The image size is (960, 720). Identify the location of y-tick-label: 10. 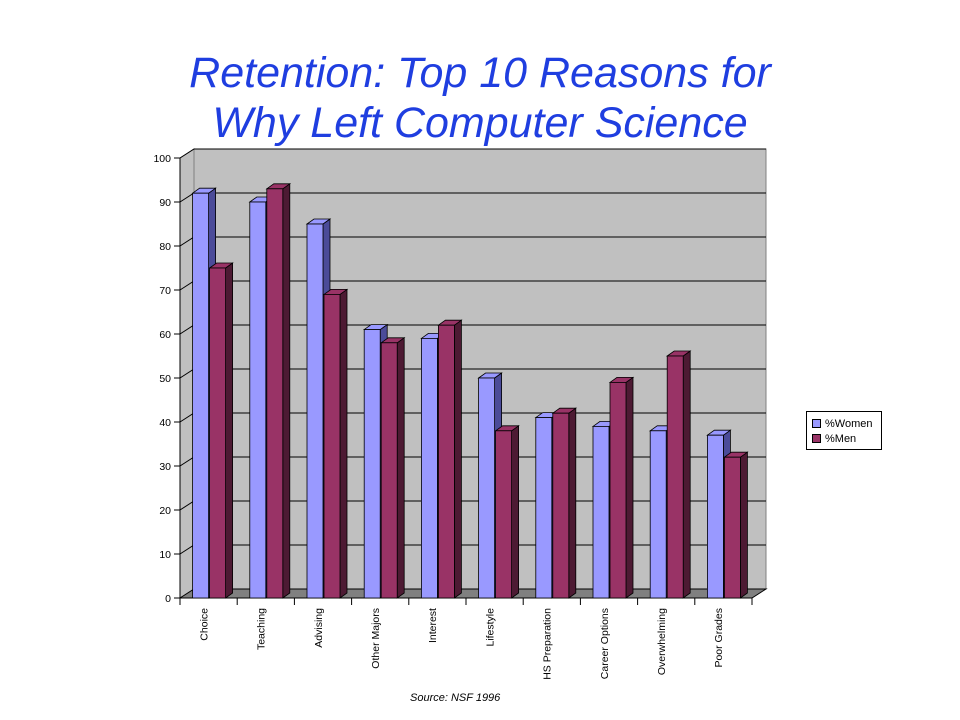
(165, 555).